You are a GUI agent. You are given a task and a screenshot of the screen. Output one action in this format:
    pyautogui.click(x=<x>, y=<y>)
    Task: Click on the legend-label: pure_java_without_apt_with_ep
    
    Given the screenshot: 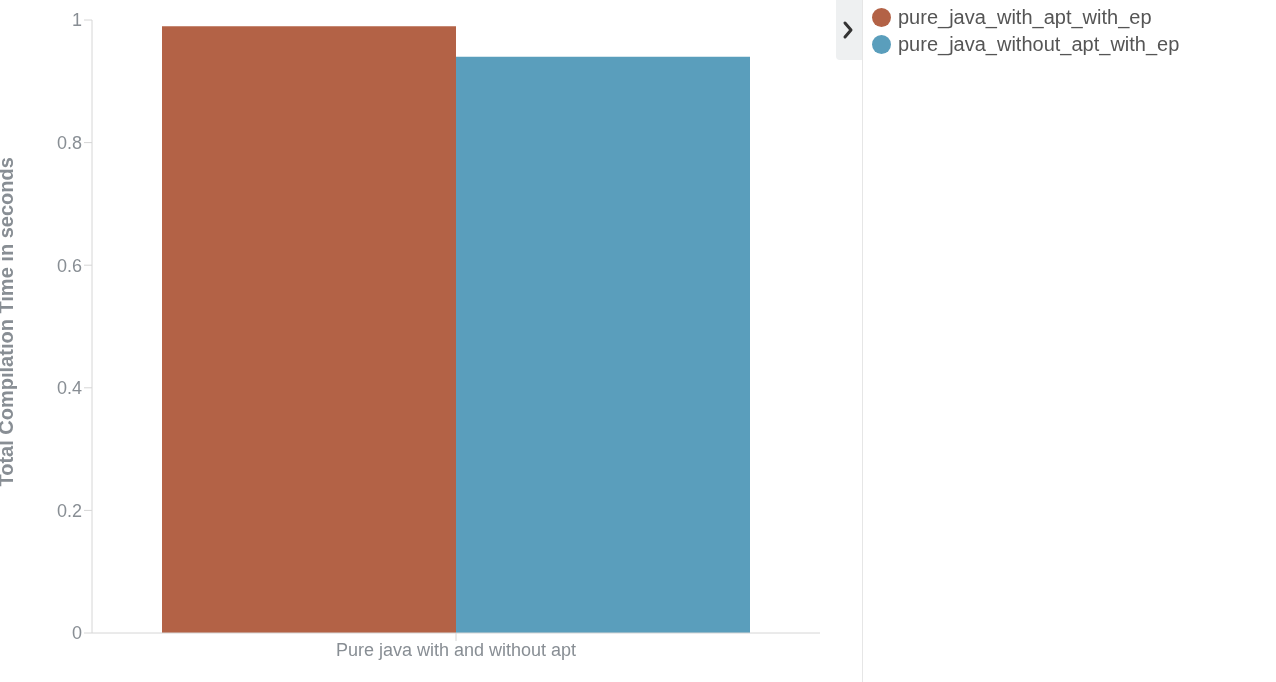 What is the action you would take?
    pyautogui.click(x=1039, y=44)
    